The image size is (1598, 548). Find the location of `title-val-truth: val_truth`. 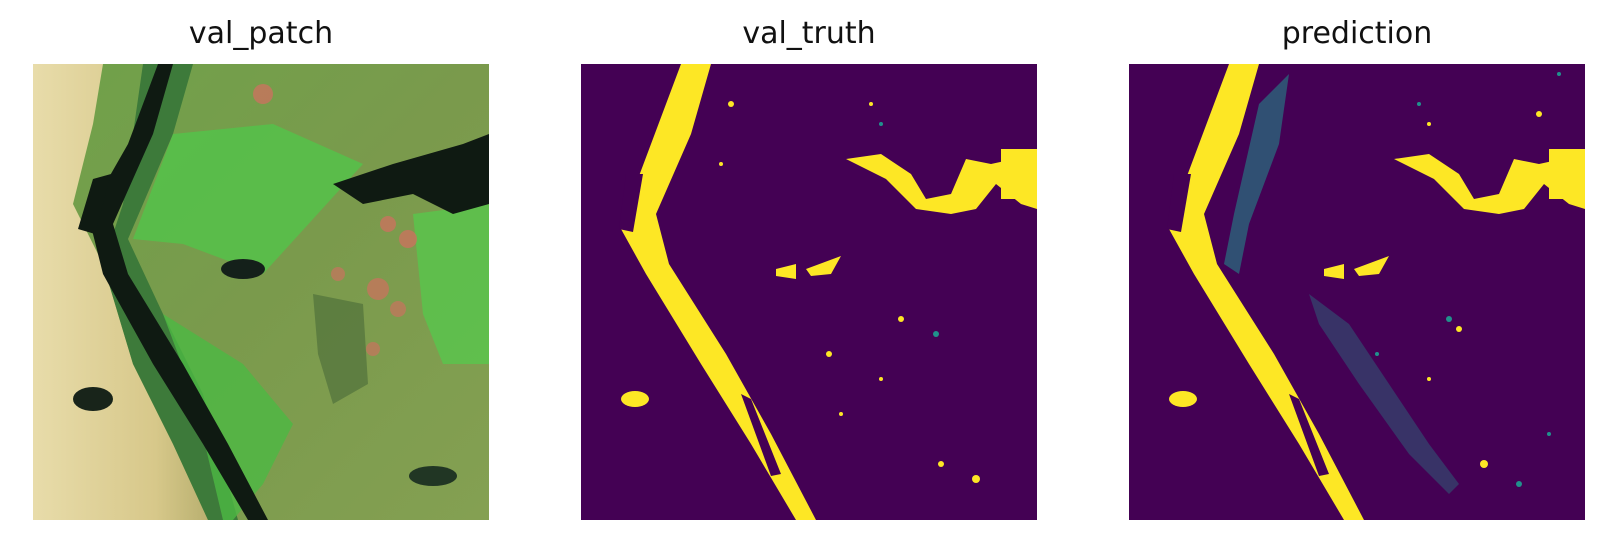

title-val-truth: val_truth is located at coordinates (809, 33).